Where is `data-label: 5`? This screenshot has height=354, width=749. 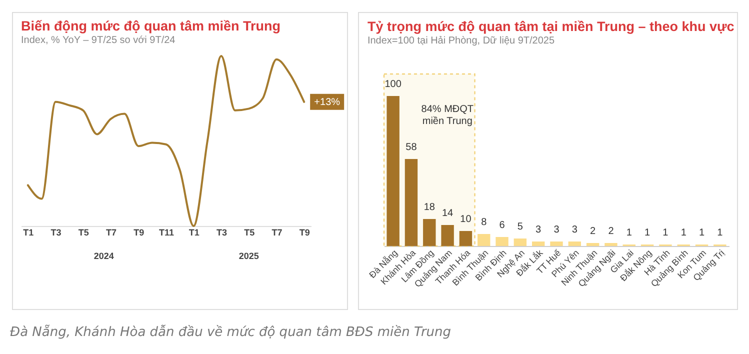
data-label: 5 is located at coordinates (520, 227).